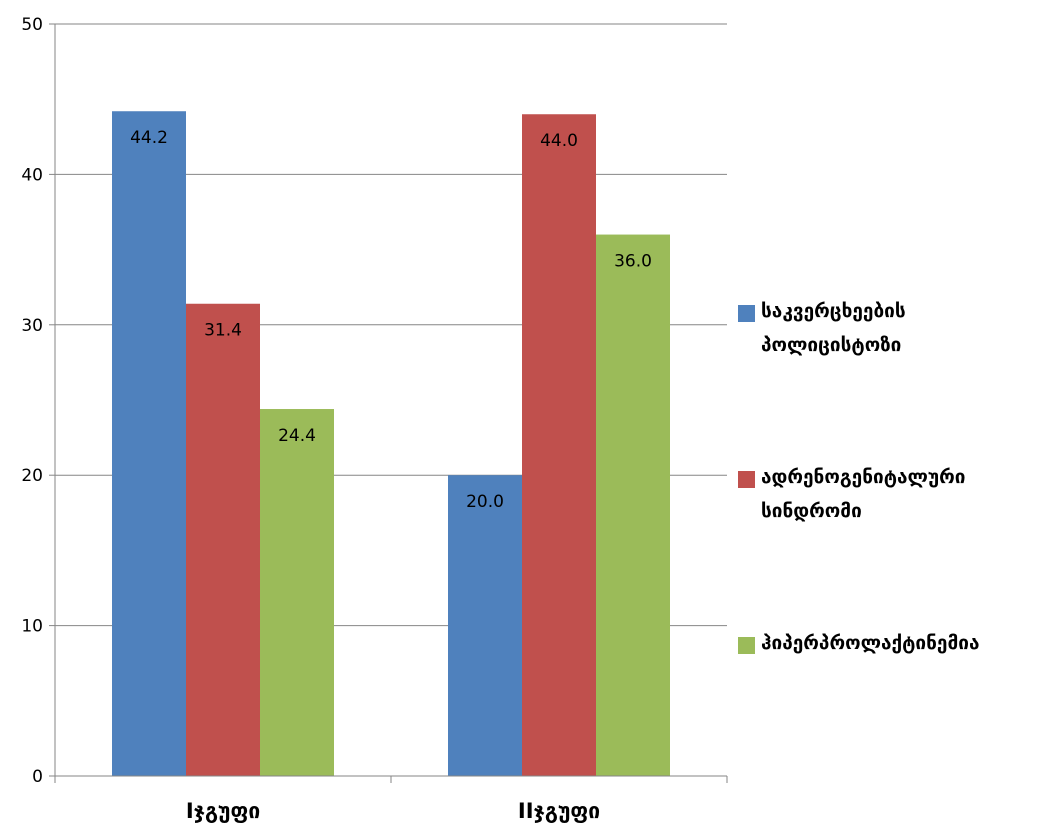 Image resolution: width=1048 pixels, height=828 pixels. What do you see at coordinates (391, 799) in the screenshot?
I see `x-axis-ticks: Iჯგუფი IIჯგუფი` at bounding box center [391, 799].